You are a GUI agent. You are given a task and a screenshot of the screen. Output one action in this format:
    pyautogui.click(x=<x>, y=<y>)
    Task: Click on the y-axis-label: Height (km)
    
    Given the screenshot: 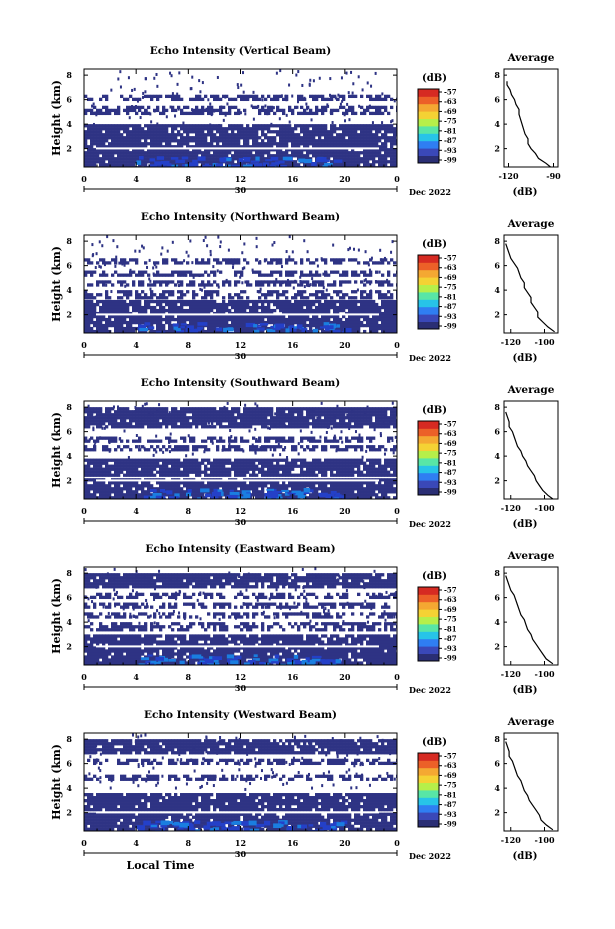 What is the action you would take?
    pyautogui.click(x=56, y=284)
    